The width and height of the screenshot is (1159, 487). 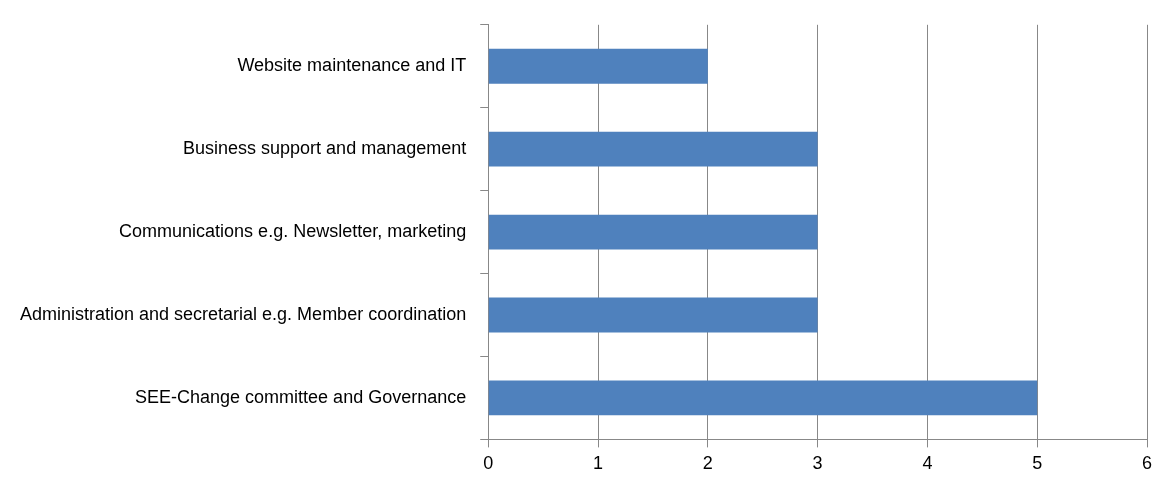 I want to click on x-tick-label: 6, so click(x=1147, y=463).